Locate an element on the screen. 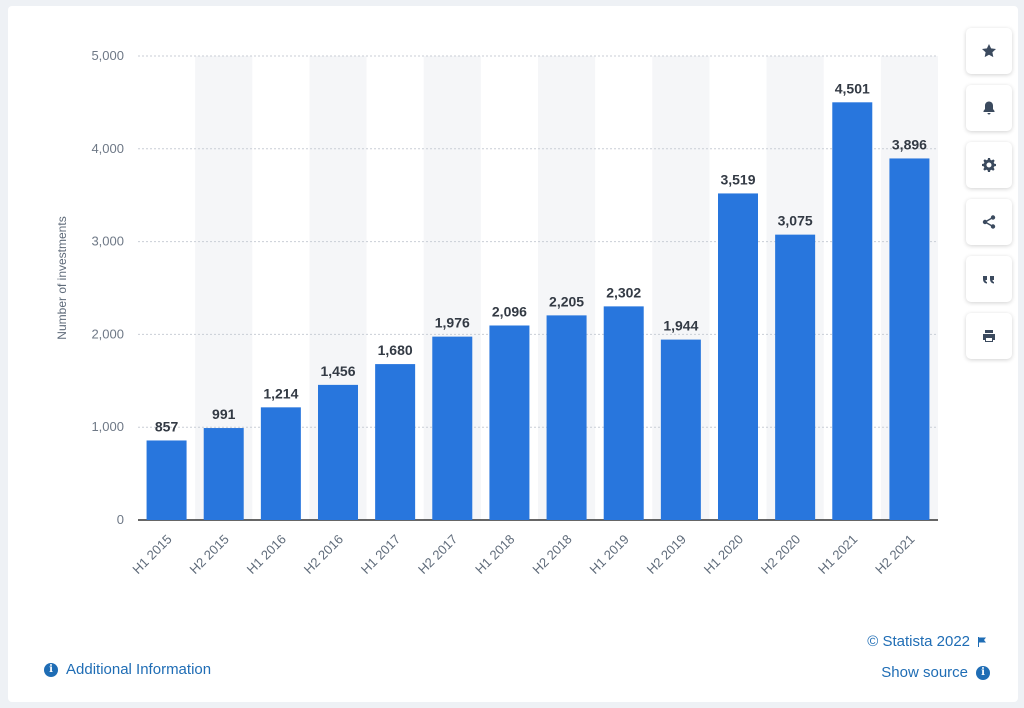  copyright-text: © Statista 2022 is located at coordinates (918, 641).